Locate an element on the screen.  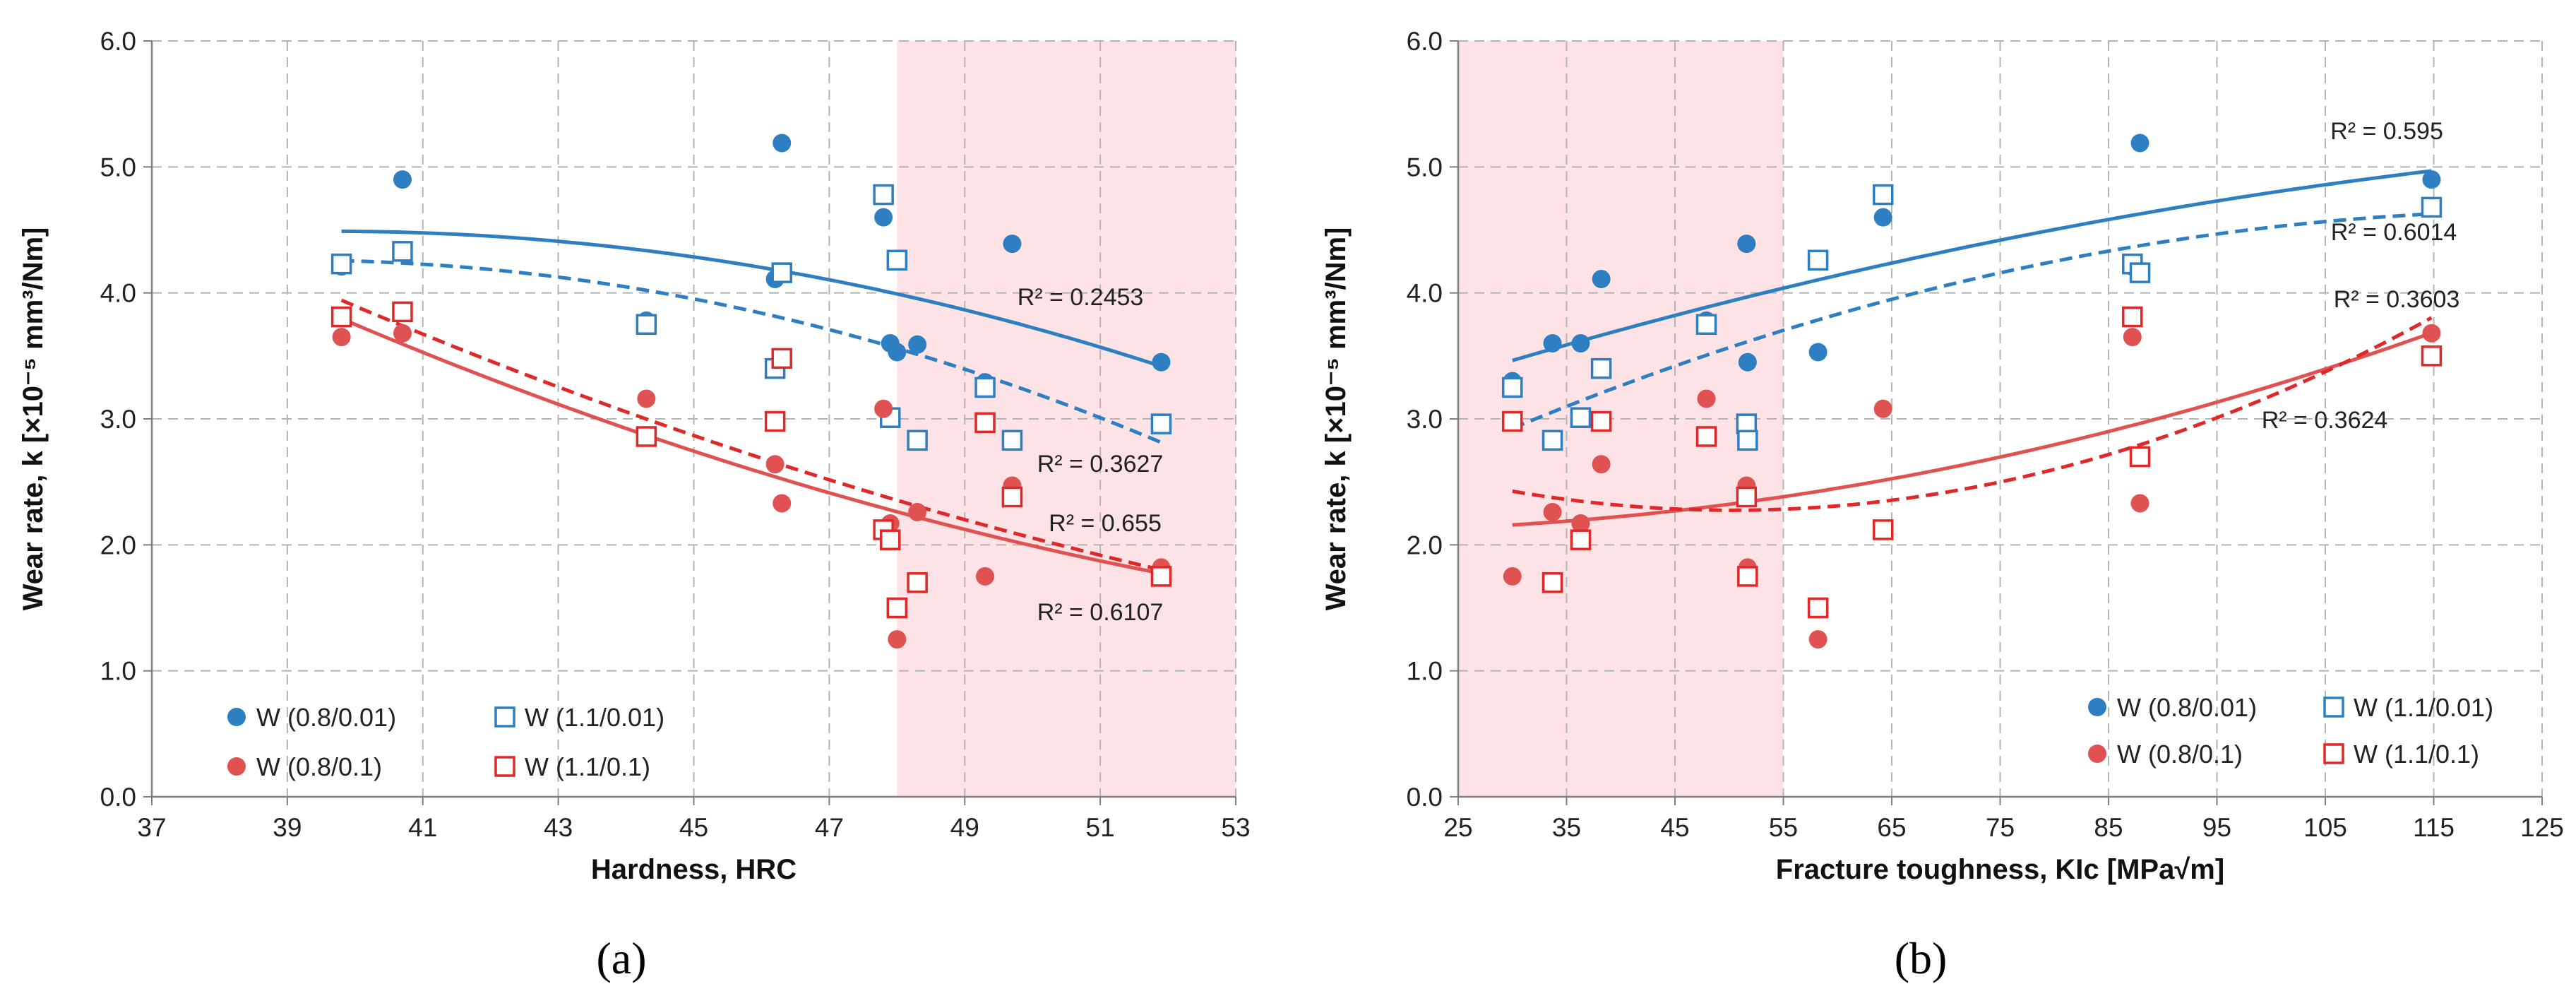
r2-label: R² = 0.2453 is located at coordinates (1081, 297).